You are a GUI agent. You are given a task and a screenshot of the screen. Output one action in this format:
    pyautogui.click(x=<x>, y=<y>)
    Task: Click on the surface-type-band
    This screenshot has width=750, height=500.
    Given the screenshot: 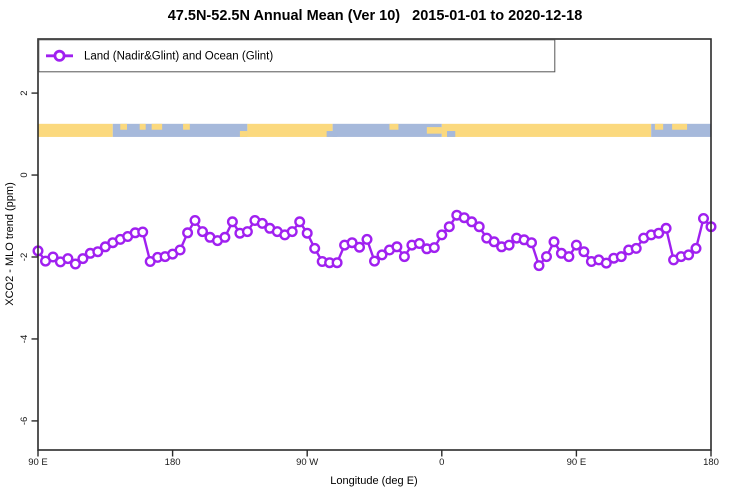 What is the action you would take?
    pyautogui.click(x=374, y=130)
    